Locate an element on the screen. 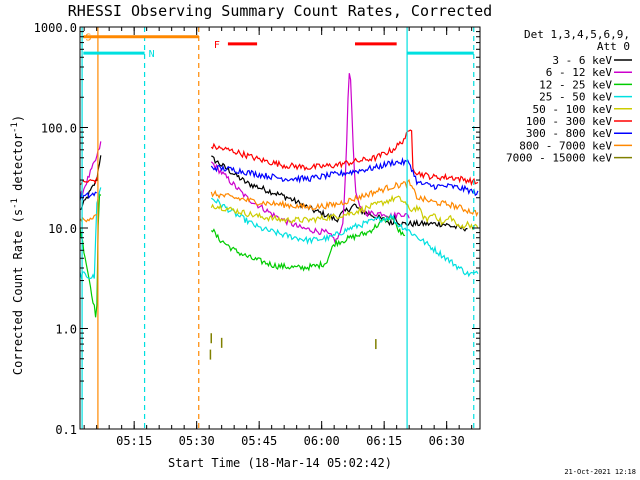 This screenshot has width=640, height=480. night-label: N is located at coordinates (152, 54).